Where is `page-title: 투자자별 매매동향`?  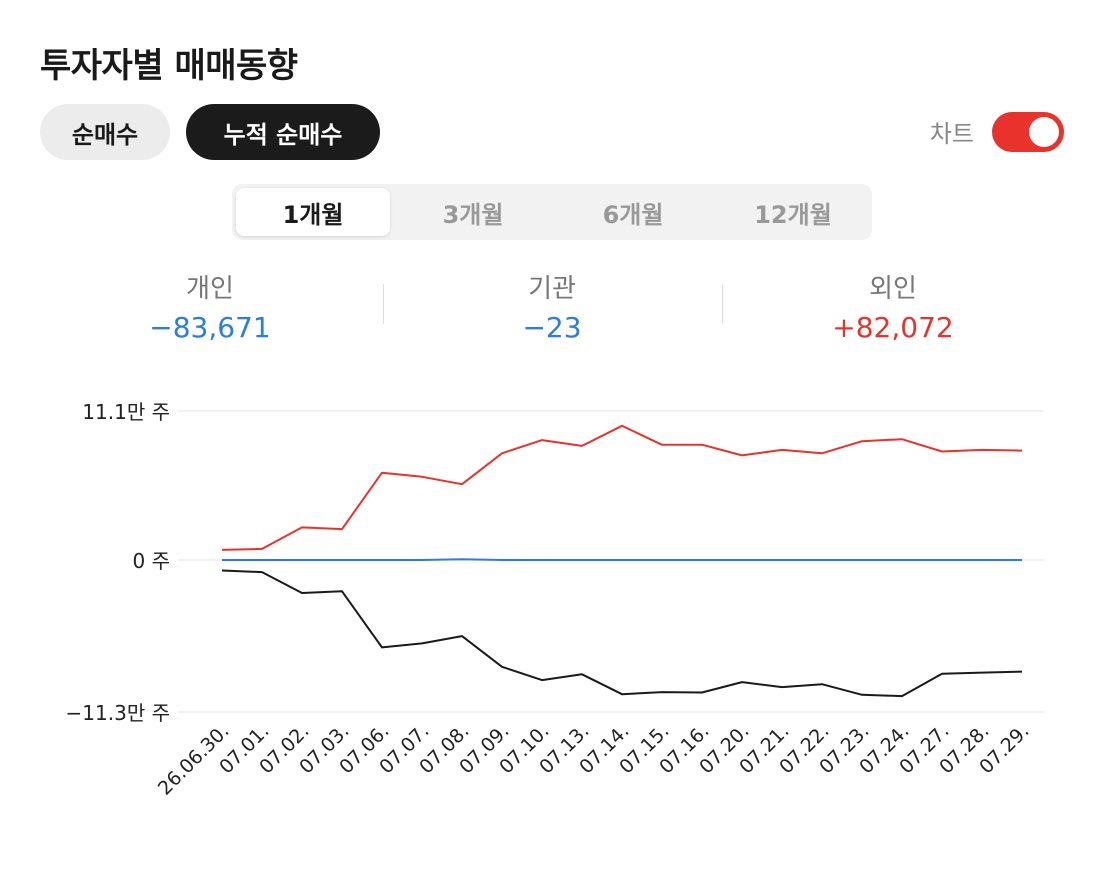
page-title: 투자자별 매매동향 is located at coordinates (169, 66).